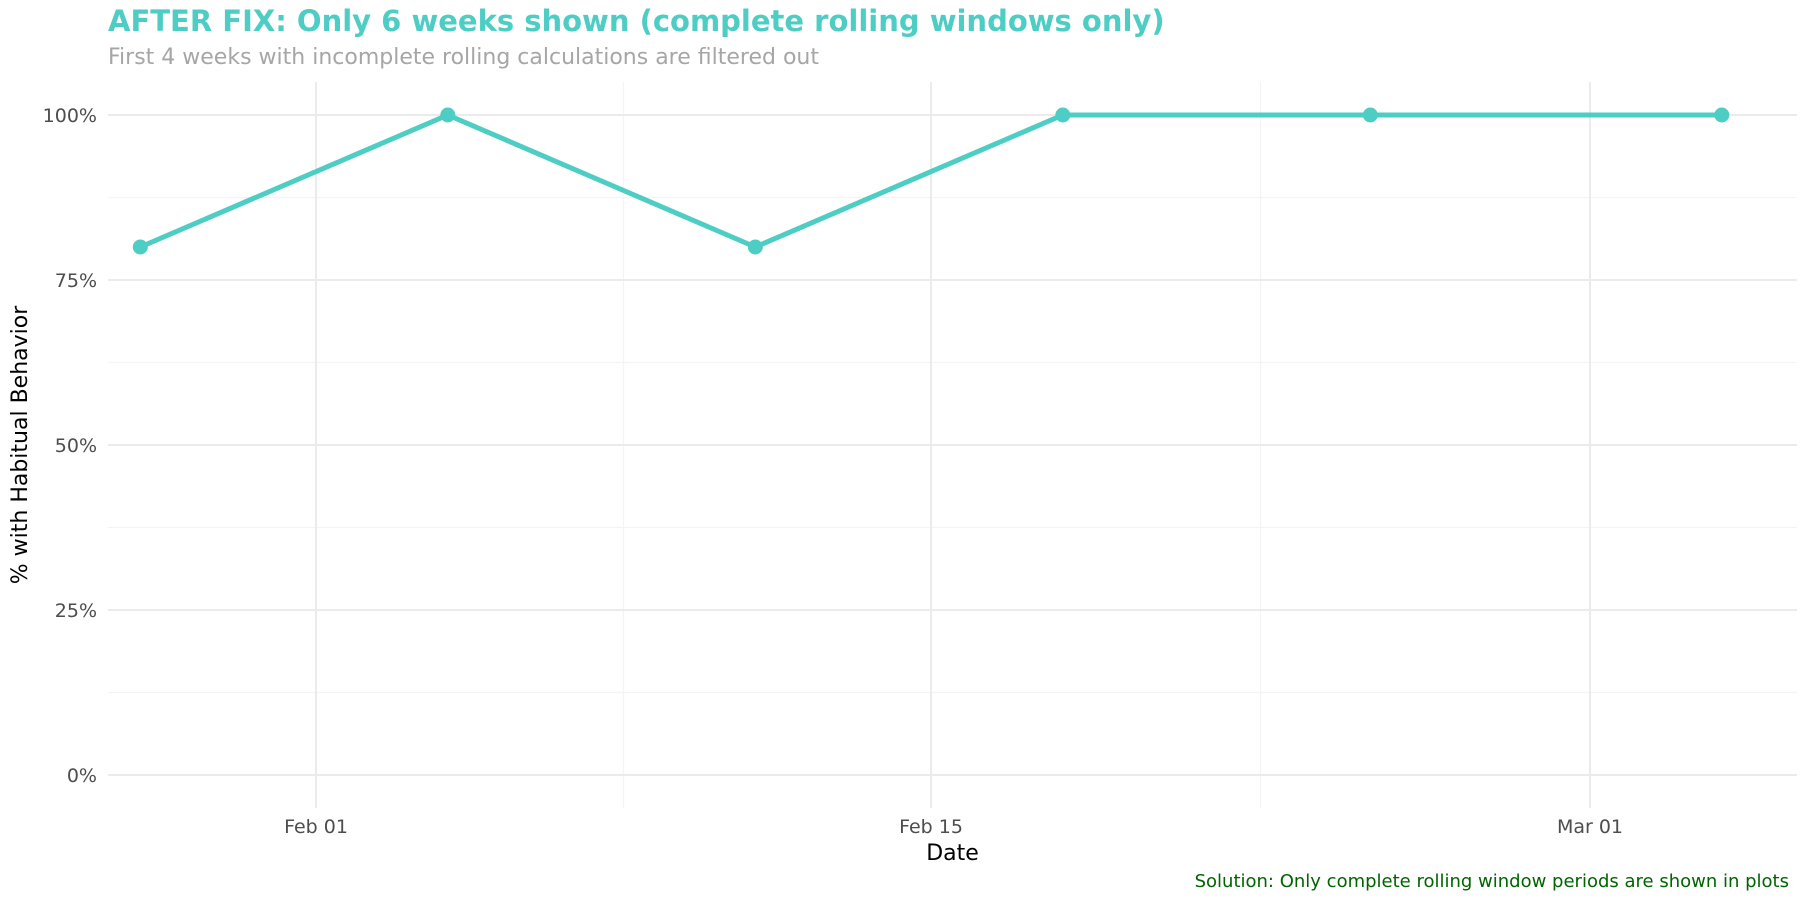  Describe the element at coordinates (1590, 827) in the screenshot. I see `x-tick-label: Mar 01` at that location.